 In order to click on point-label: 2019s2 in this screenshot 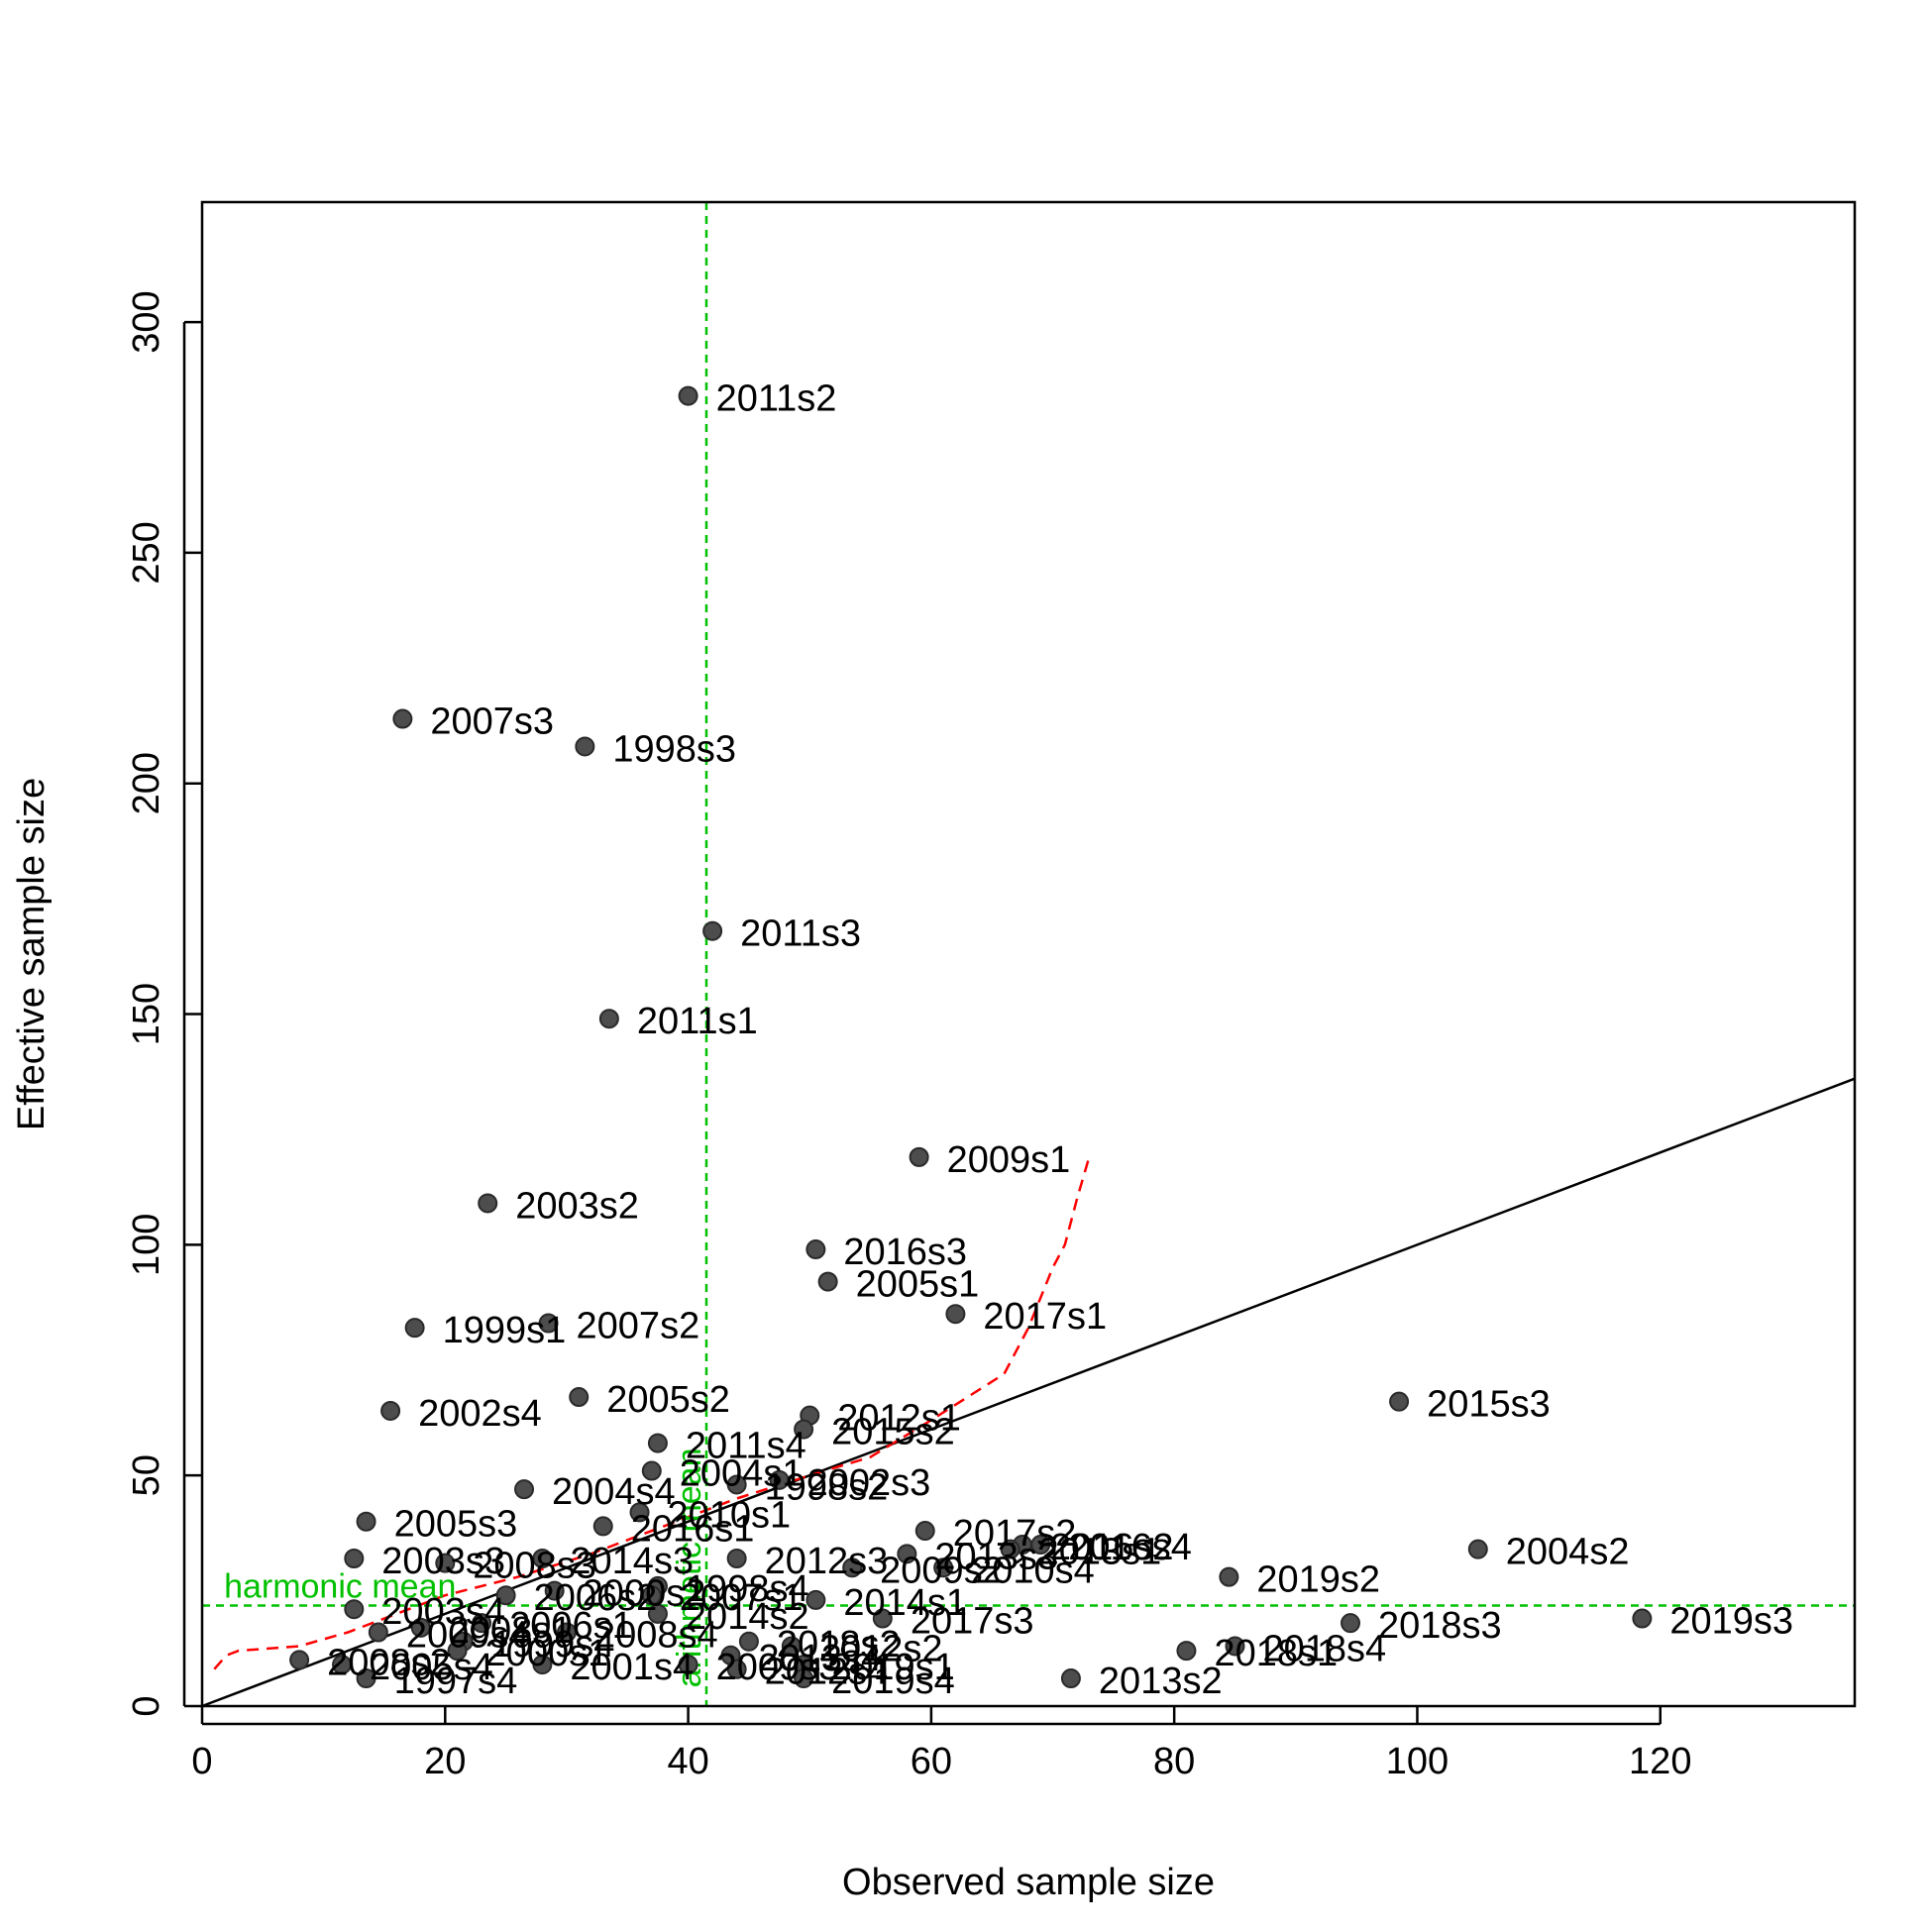, I will do `click(1318, 1580)`.